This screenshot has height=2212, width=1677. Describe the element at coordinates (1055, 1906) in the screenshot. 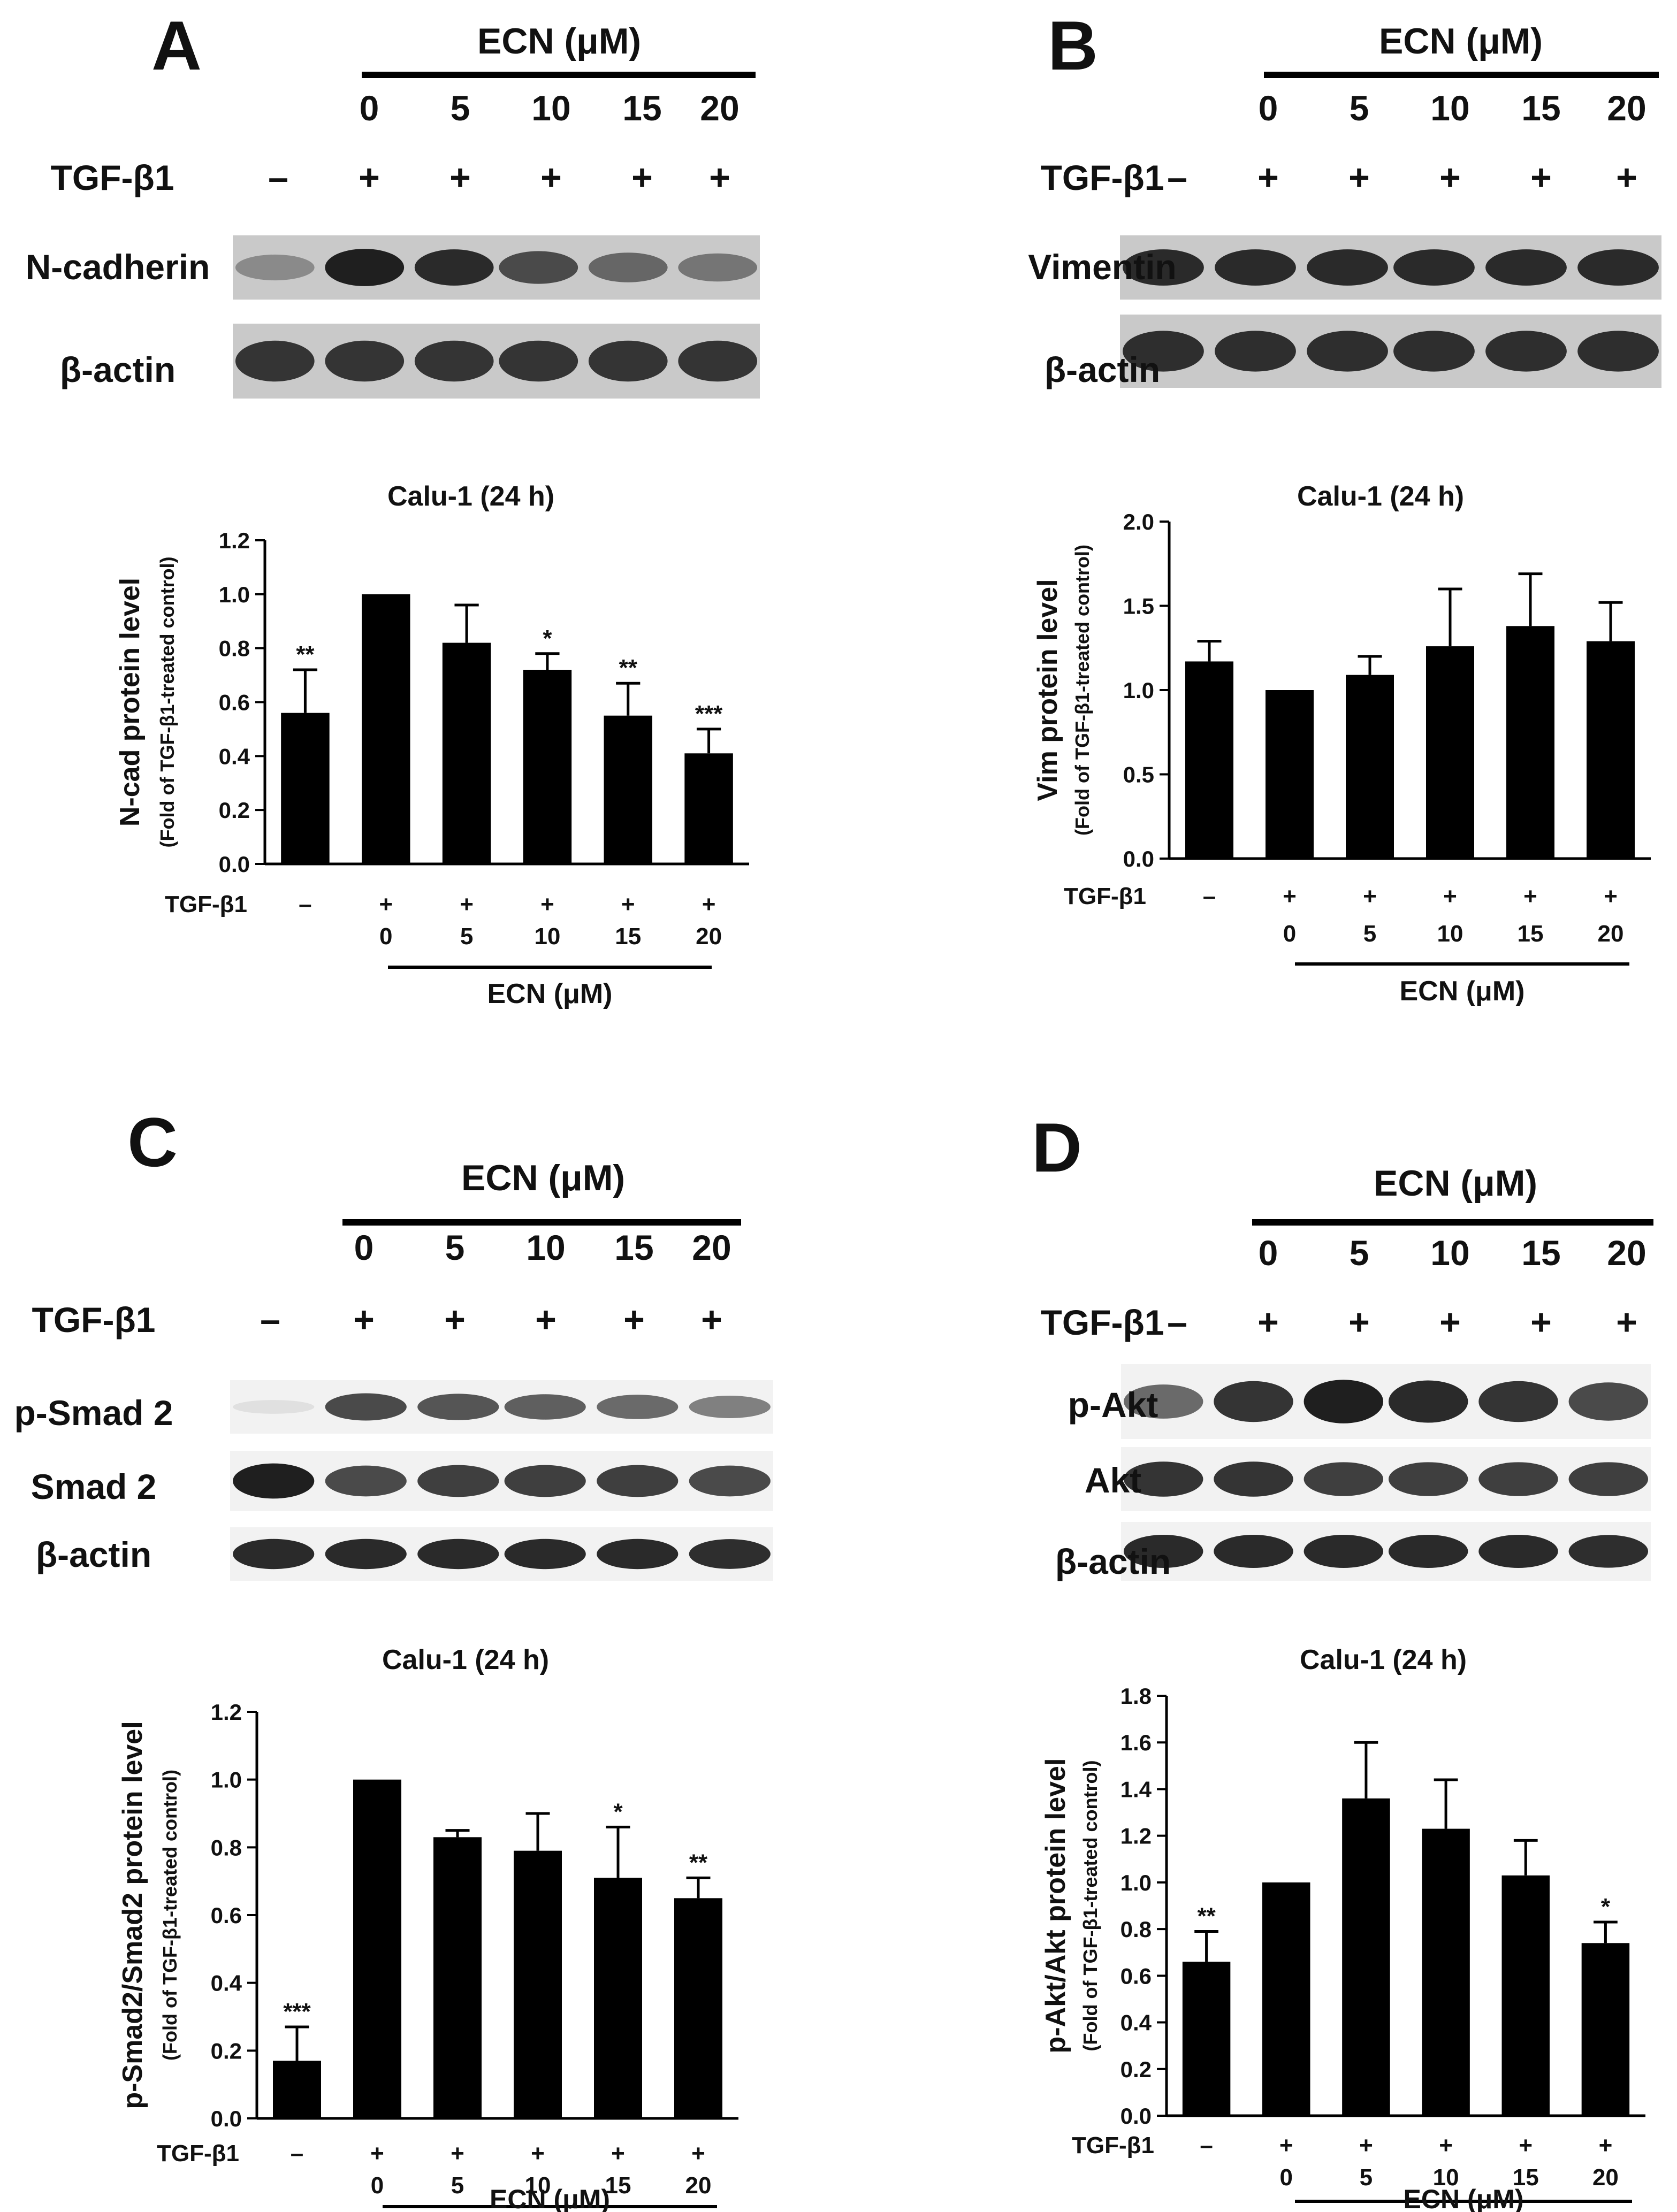

I see `y-axis-label: p-Akt/Akt protein level` at that location.